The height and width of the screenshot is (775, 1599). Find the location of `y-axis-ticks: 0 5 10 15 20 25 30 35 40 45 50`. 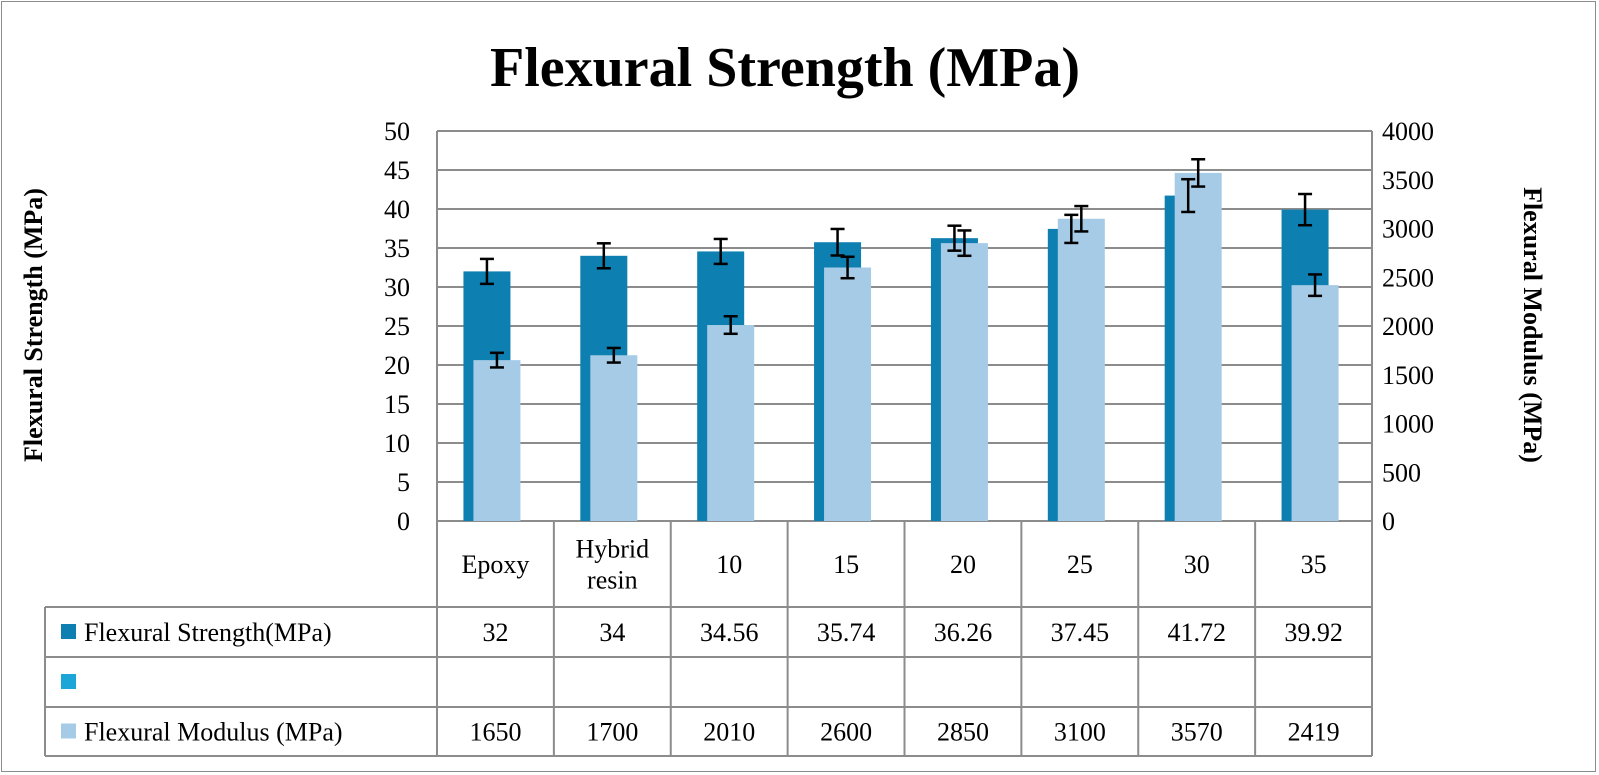

y-axis-ticks: 0 5 10 15 20 25 30 35 40 45 50 is located at coordinates (397, 326).